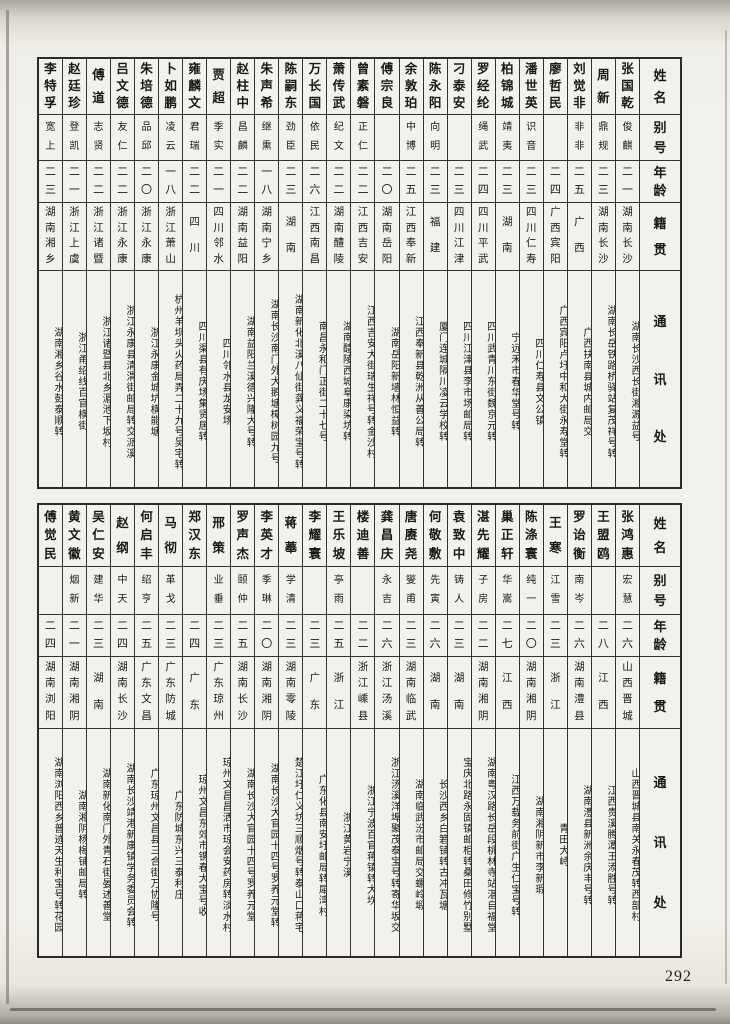 The image size is (730, 1024). Describe the element at coordinates (363, 237) in the screenshot. I see `person-origin: 江西吉安` at that location.